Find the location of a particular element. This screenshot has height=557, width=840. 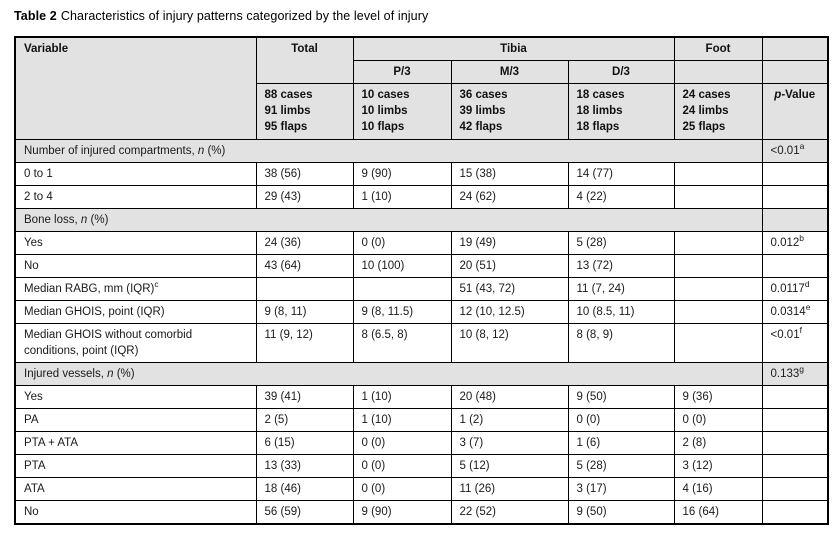

cell-total: 6 (15) is located at coordinates (304, 443).